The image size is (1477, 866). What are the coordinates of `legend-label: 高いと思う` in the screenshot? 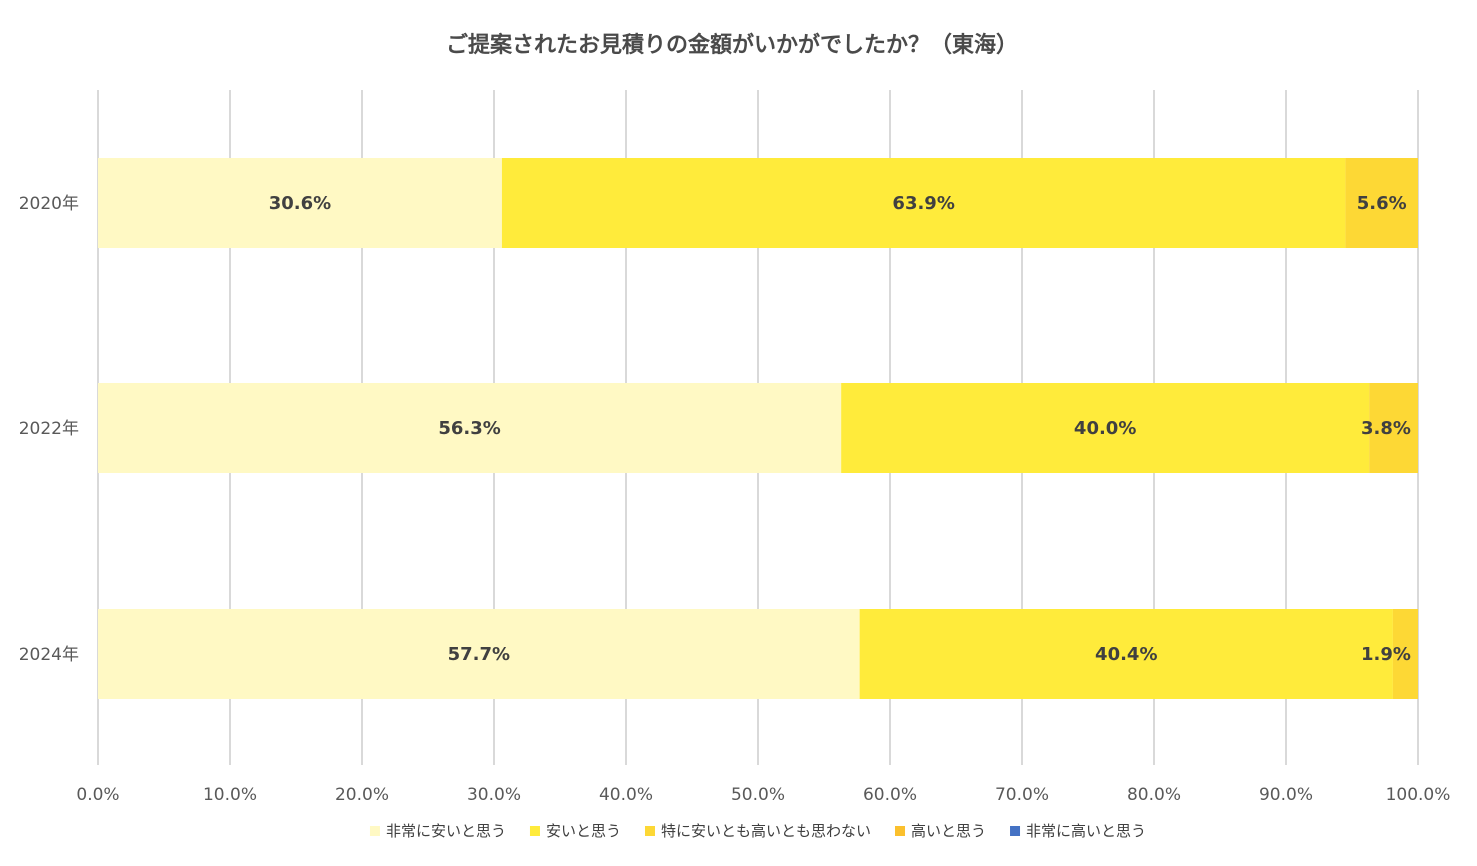 It's located at (948, 831).